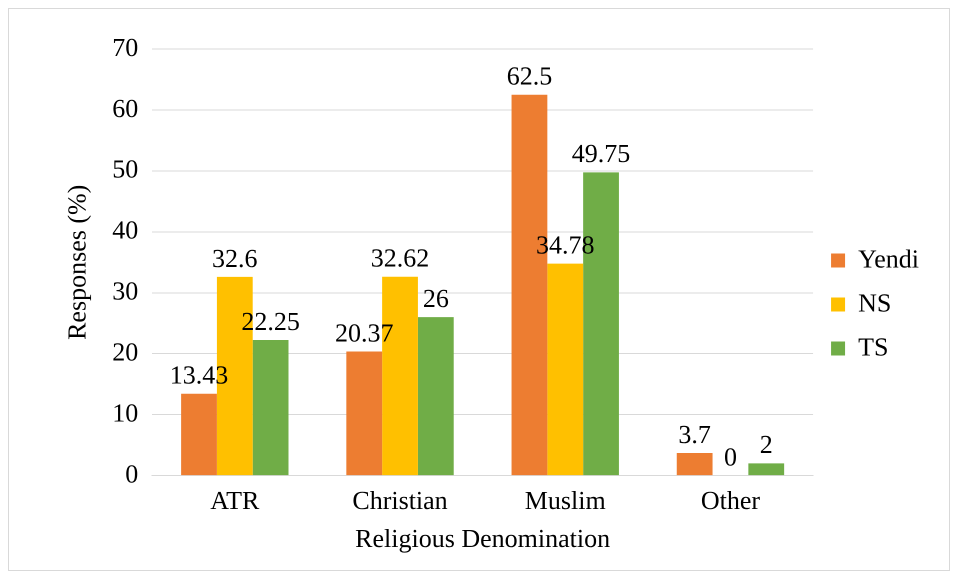 The image size is (958, 579). What do you see at coordinates (125, 47) in the screenshot?
I see `y-tick-label: 70` at bounding box center [125, 47].